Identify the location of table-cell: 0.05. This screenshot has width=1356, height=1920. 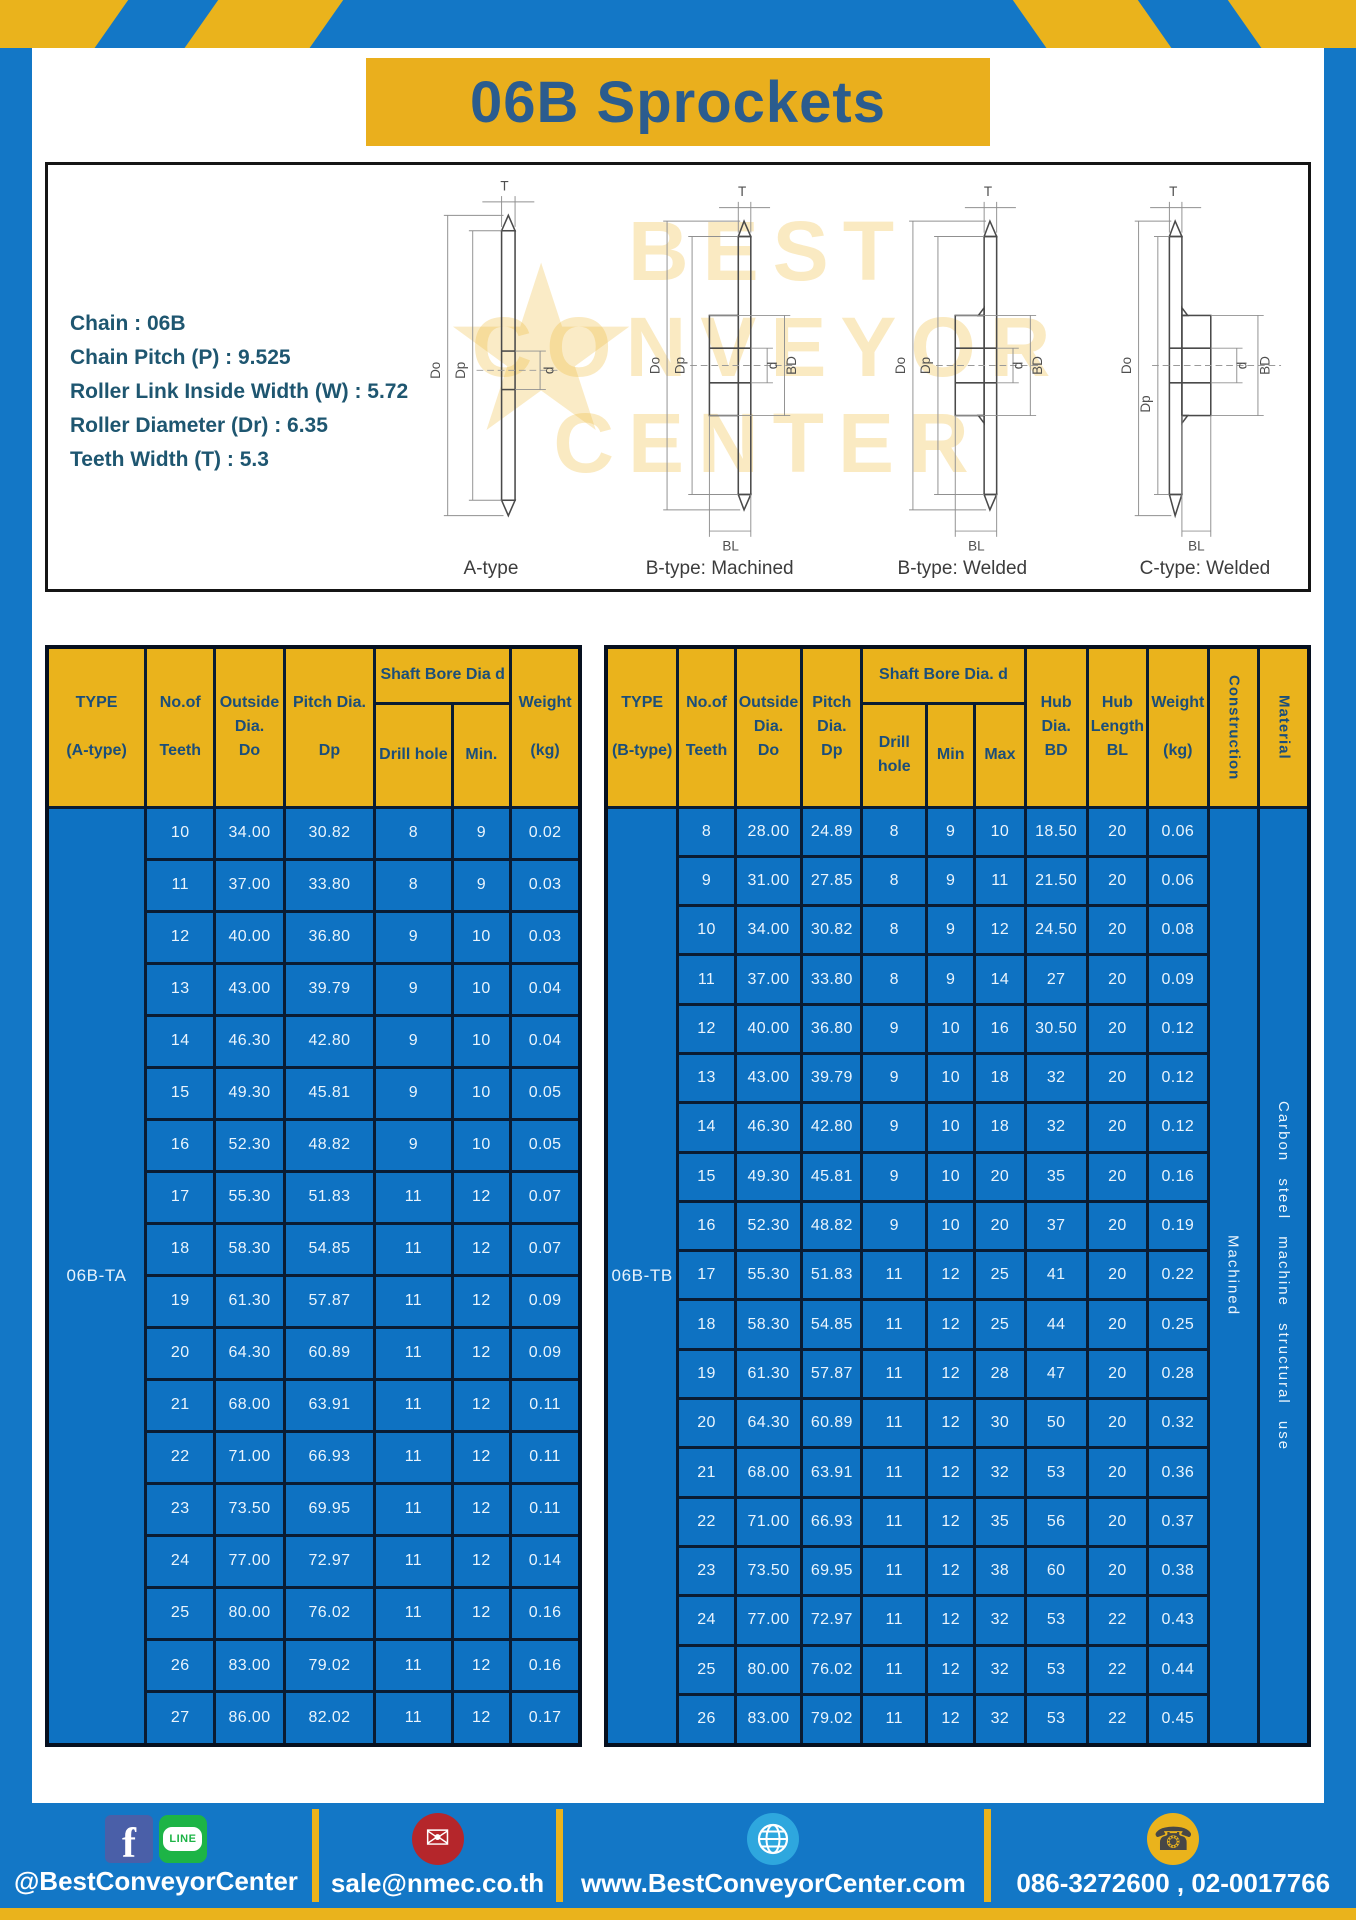
(545, 1093).